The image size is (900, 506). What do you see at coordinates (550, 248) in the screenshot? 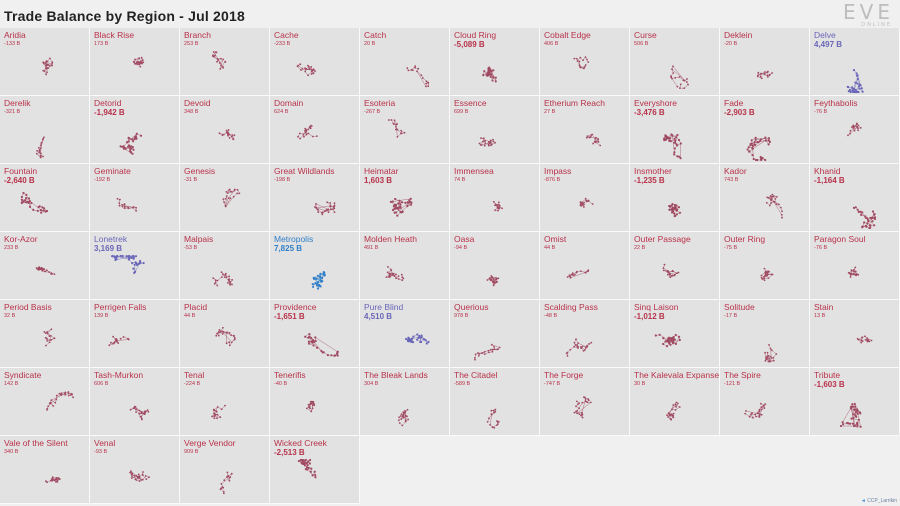
I see `region-trade-balance: 44 B` at bounding box center [550, 248].